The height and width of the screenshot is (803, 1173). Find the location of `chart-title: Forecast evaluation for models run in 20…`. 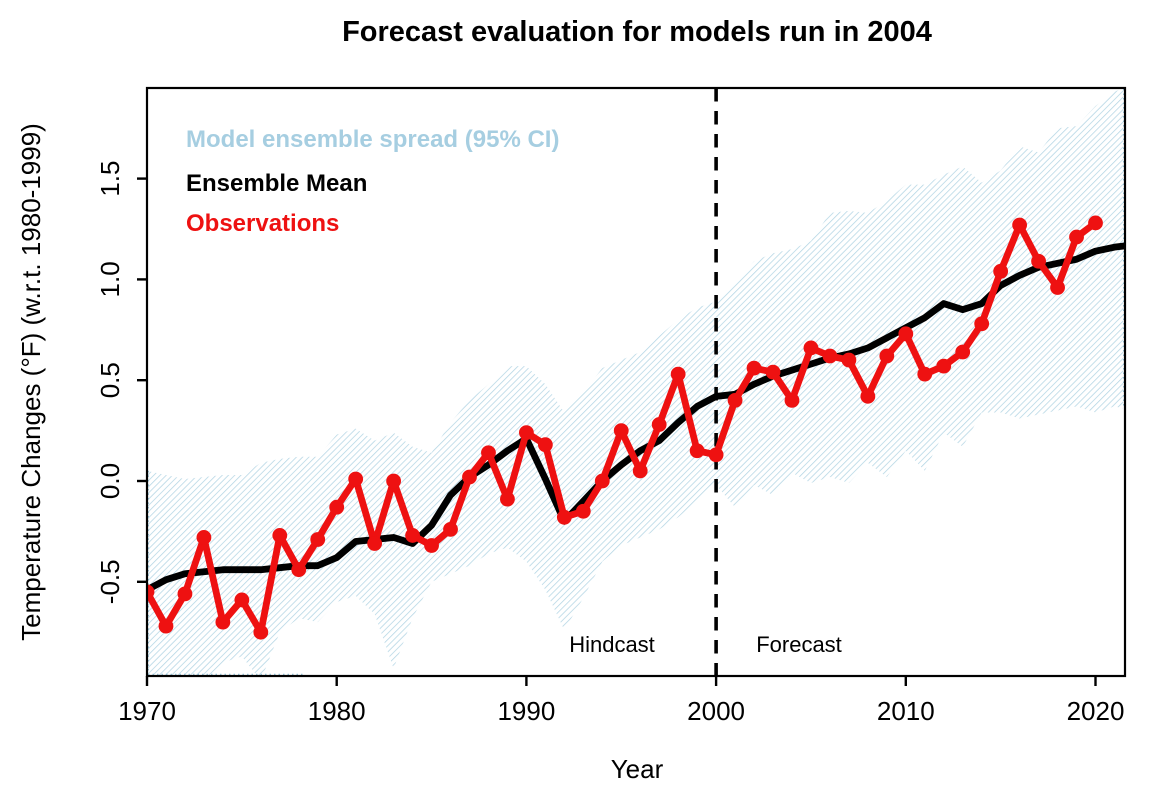

chart-title: Forecast evaluation for models run in 20… is located at coordinates (637, 32).